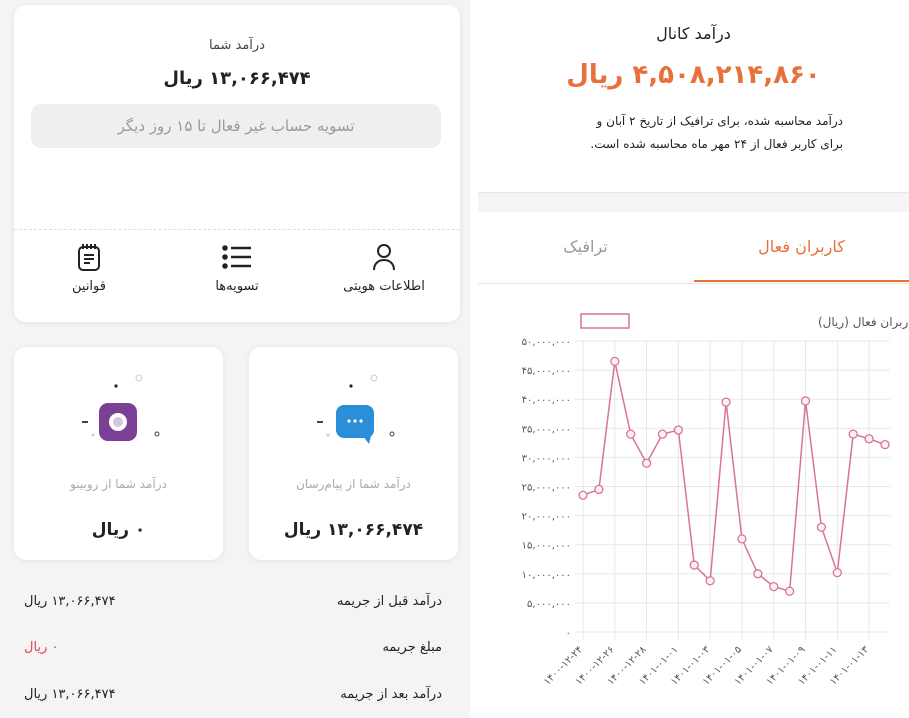  Describe the element at coordinates (118, 530) in the screenshot. I see `rubino-income-amount: ۰ ریال` at that location.